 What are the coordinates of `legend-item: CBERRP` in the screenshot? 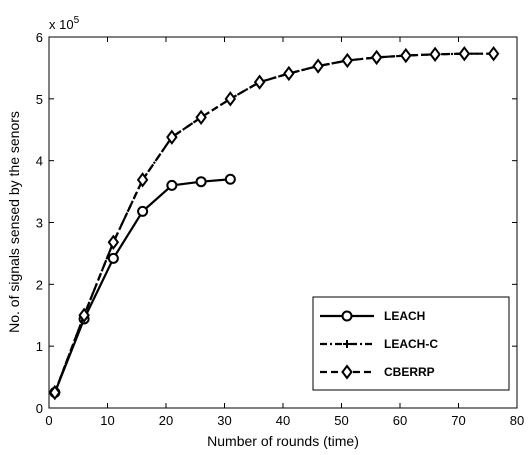 It's located at (377, 372).